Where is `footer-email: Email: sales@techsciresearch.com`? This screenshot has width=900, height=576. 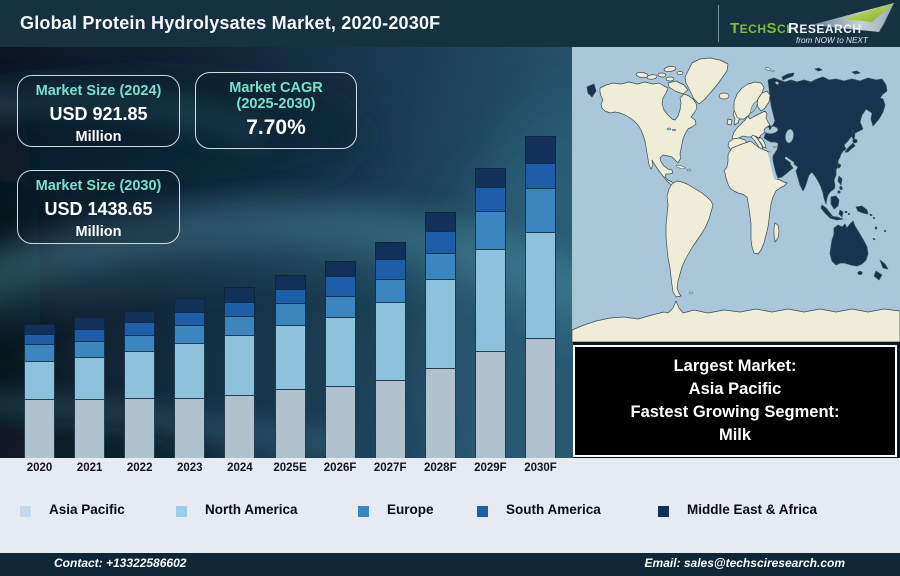
footer-email: Email: sales@techsciresearch.com is located at coordinates (744, 563).